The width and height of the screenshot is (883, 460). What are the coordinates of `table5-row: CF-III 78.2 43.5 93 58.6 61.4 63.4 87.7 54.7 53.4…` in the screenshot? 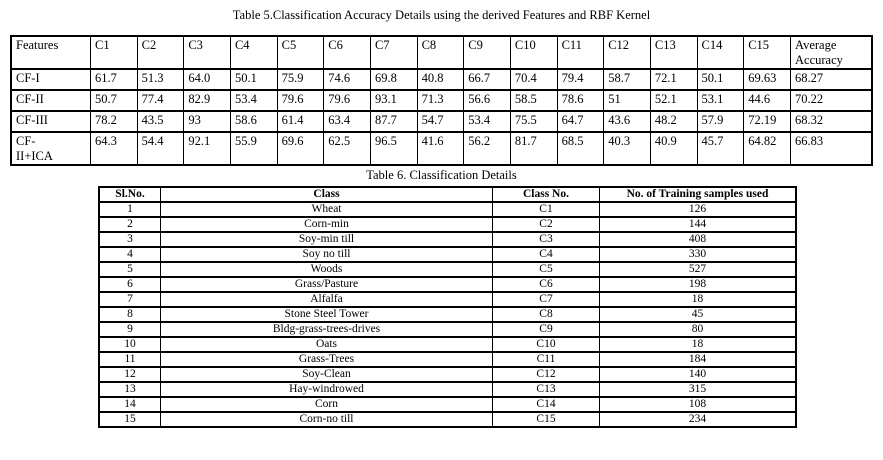 It's located at (441, 121).